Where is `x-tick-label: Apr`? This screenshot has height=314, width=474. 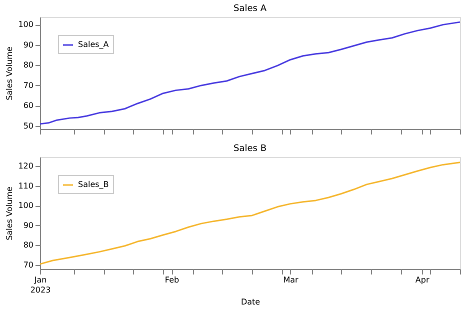 x-tick-label: Apr is located at coordinates (422, 280).